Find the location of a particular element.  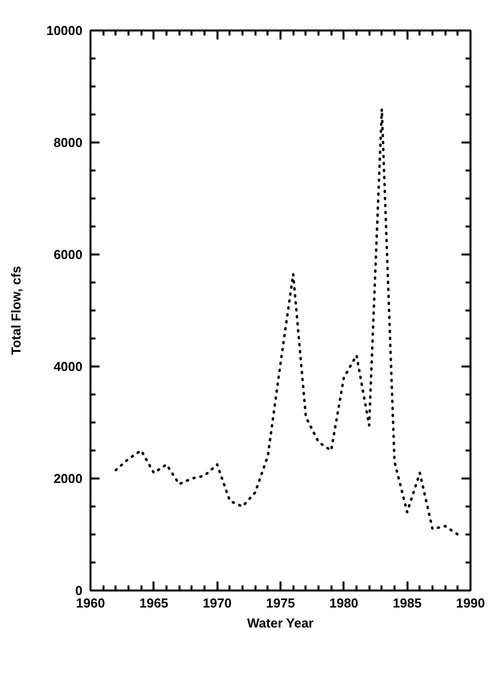

x-axis-title: Water Year is located at coordinates (280, 623).